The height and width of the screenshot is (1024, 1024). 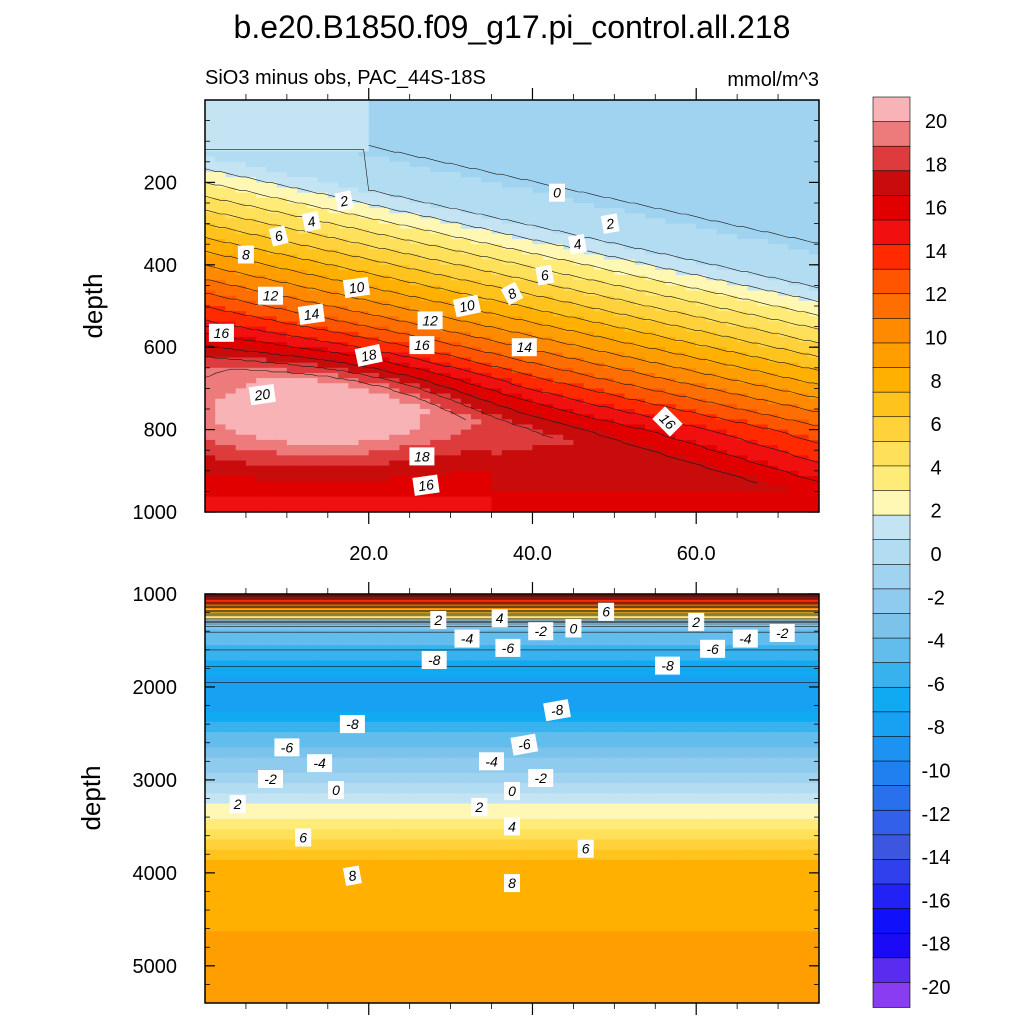 What do you see at coordinates (422, 456) in the screenshot?
I see `contour-label-text: 18` at bounding box center [422, 456].